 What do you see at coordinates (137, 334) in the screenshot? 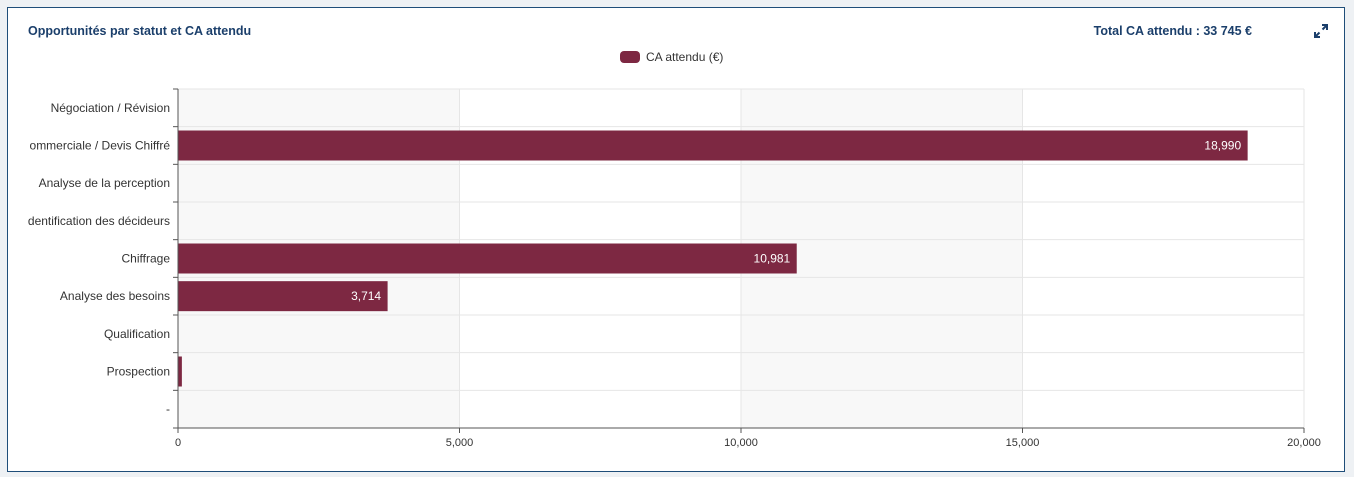
I see `category-label: Qualification` at bounding box center [137, 334].